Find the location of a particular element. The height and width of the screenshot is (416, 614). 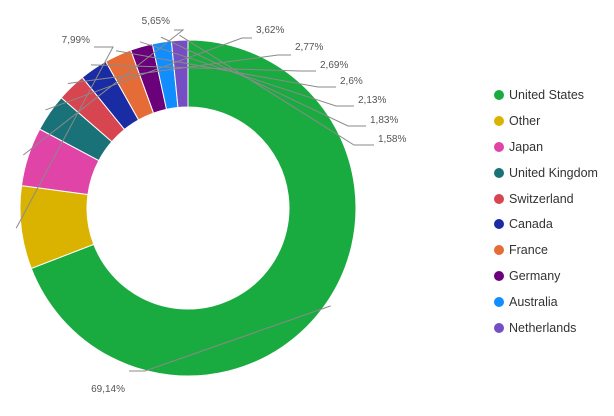

legend-label: Germany is located at coordinates (535, 276).